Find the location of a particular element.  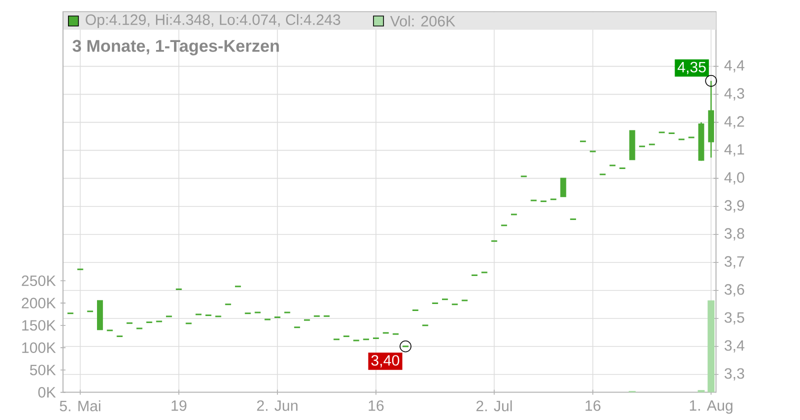

legend-label: Op:4.129, Hi:4.348, Lo:4.074, Cl:4.243 is located at coordinates (213, 21).